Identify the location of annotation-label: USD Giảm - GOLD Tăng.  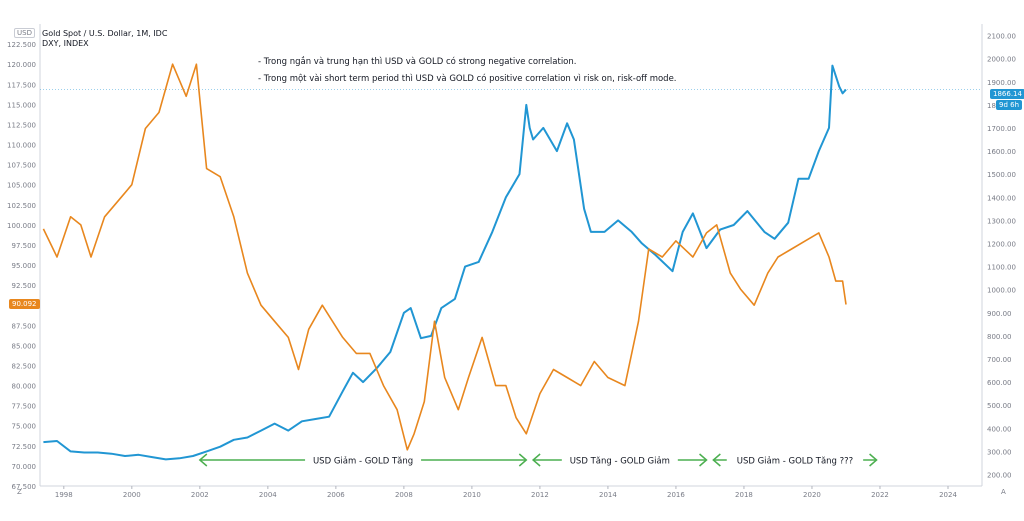
(363, 461).